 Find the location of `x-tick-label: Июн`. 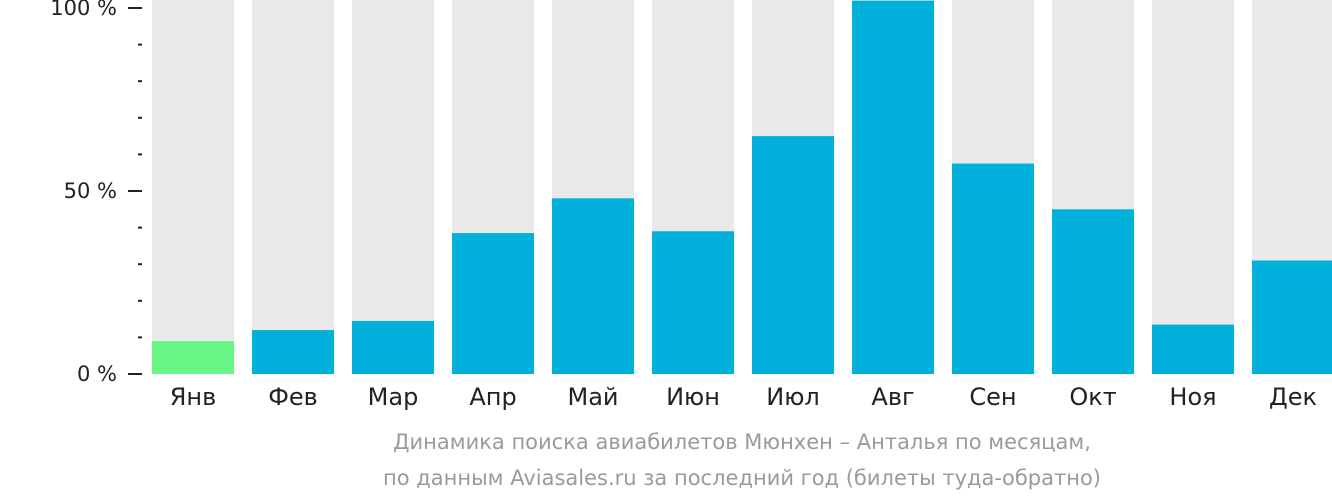

x-tick-label: Июн is located at coordinates (693, 397).